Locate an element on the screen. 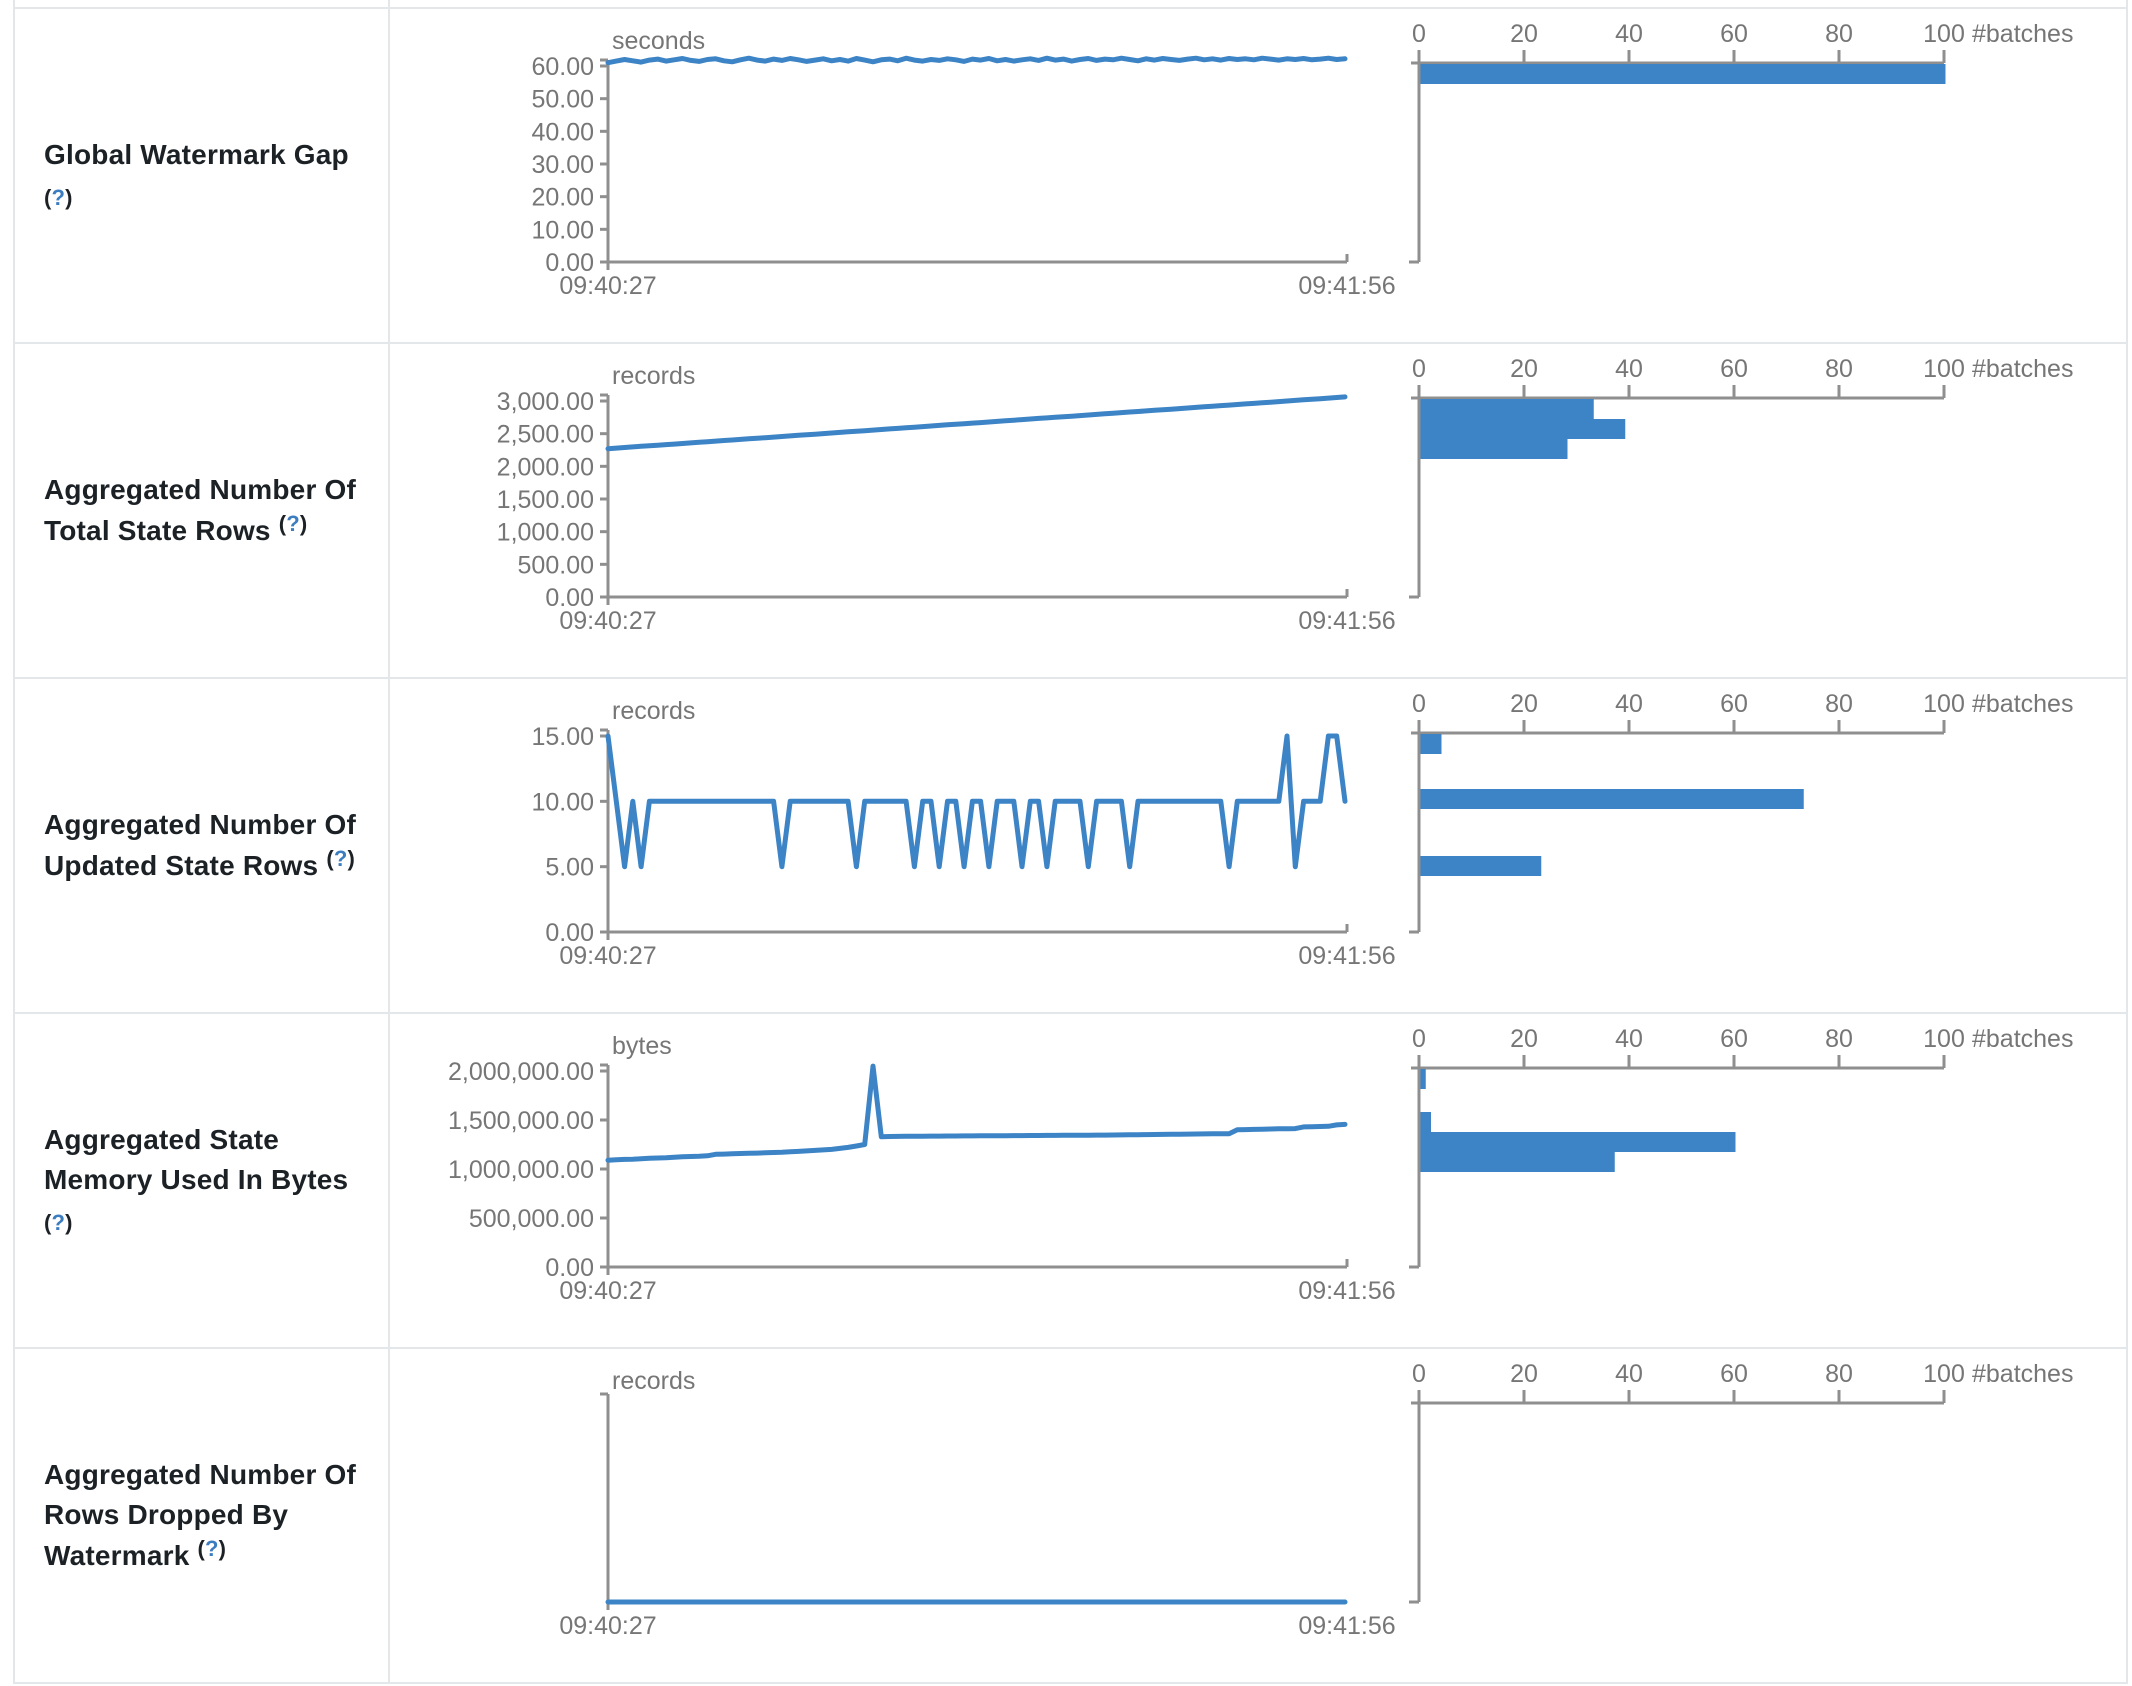 This screenshot has height=1686, width=2132. y-tick-label: 1,500,000.00 is located at coordinates (521, 1121).